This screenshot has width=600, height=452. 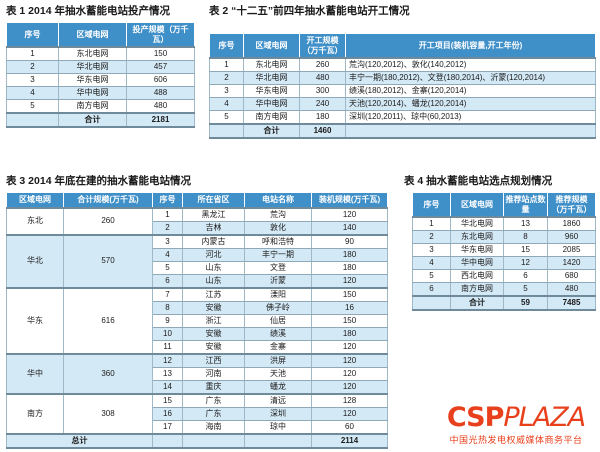 What do you see at coordinates (431, 289) in the screenshot?
I see `cell-index: 6` at bounding box center [431, 289].